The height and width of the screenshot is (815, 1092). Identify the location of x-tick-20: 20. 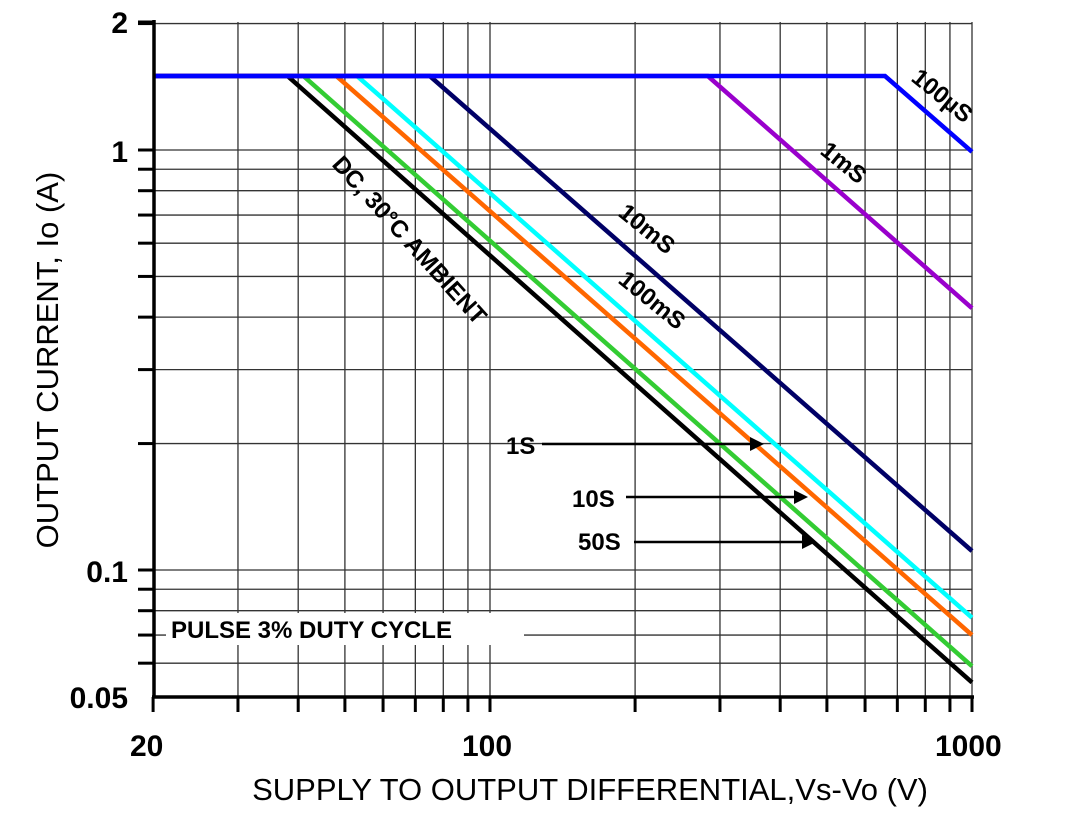
(146, 746).